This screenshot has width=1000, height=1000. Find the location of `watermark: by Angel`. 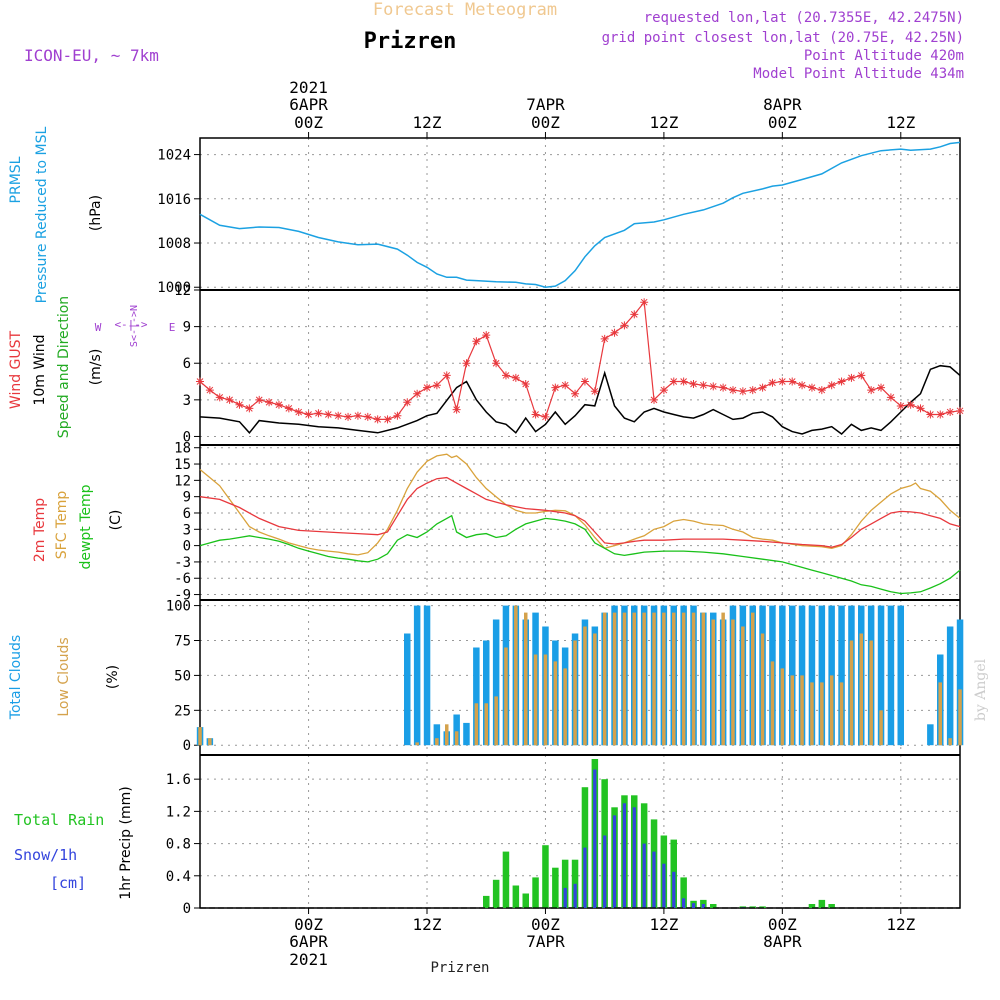

watermark: by Angel is located at coordinates (981, 689).